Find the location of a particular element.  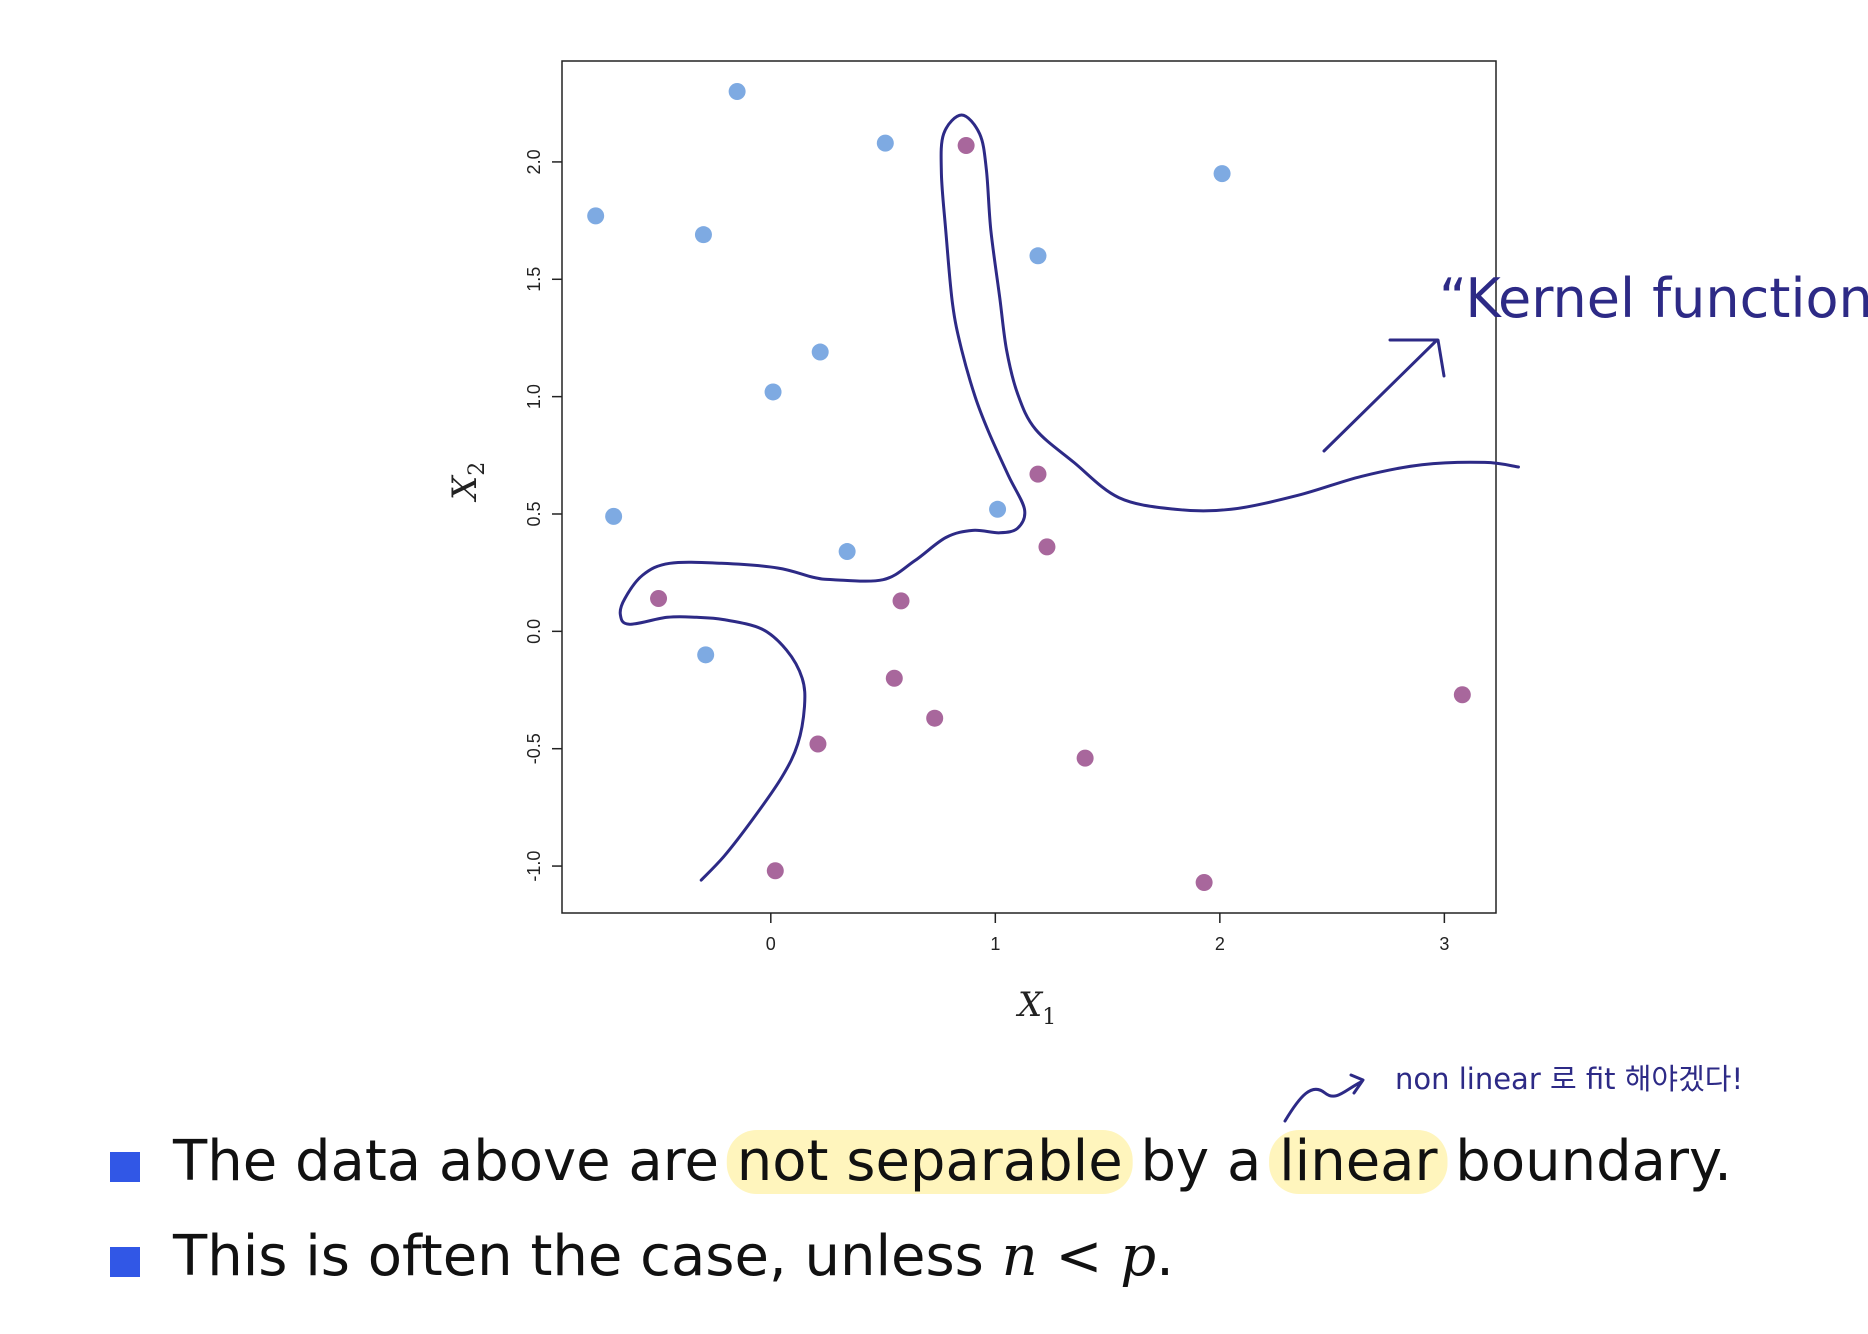

bullet-text-segment: n is located at coordinates (1020, 1256).